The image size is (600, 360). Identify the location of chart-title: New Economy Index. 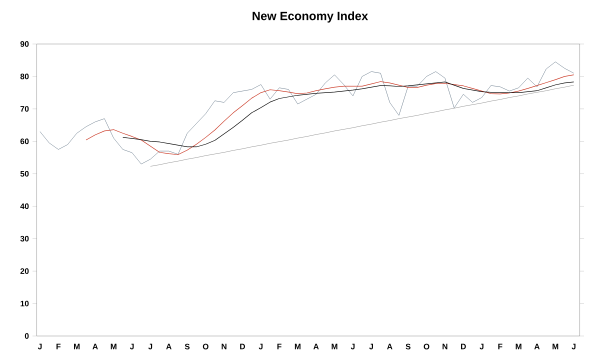
(310, 17).